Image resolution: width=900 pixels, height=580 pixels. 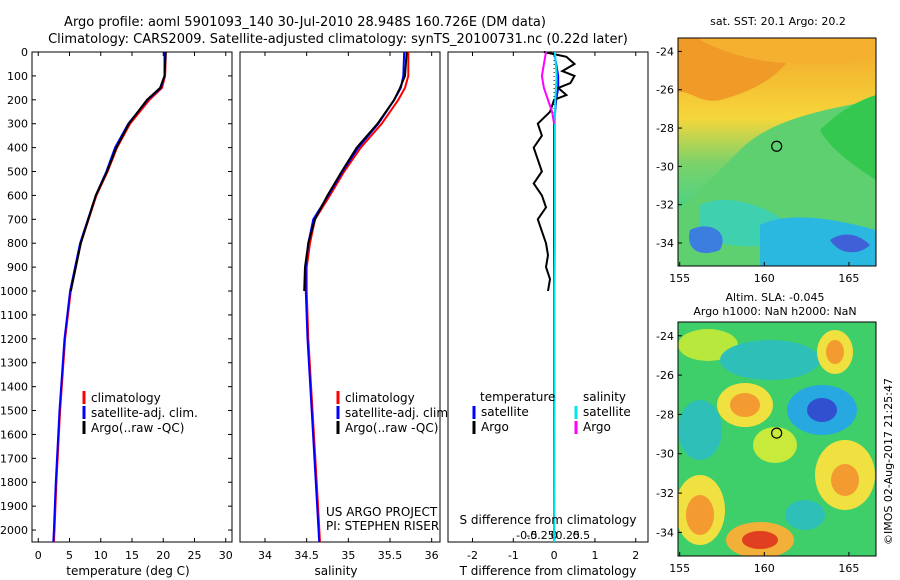 What do you see at coordinates (195, 555) in the screenshot?
I see `x-tick-label: 25` at bounding box center [195, 555].